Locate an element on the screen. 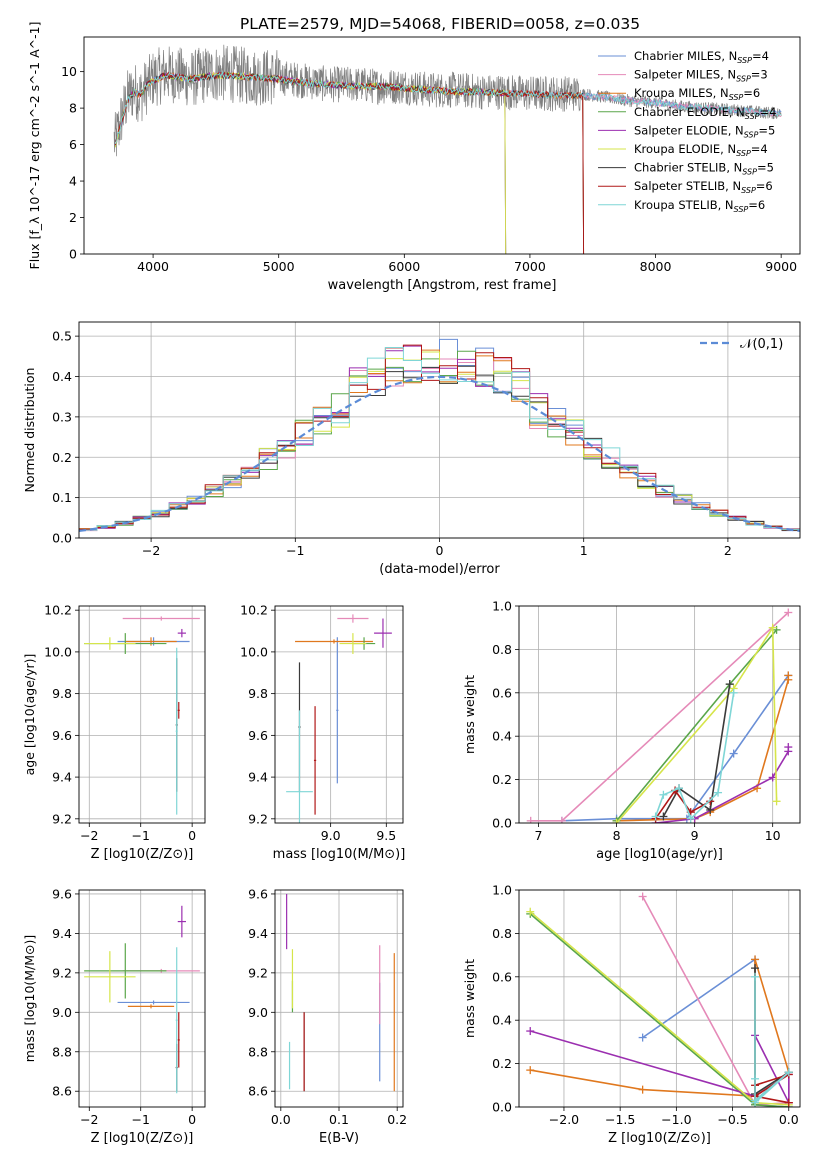  legend-entry-normal: 𝒩(0,1) is located at coordinates (761, 344).